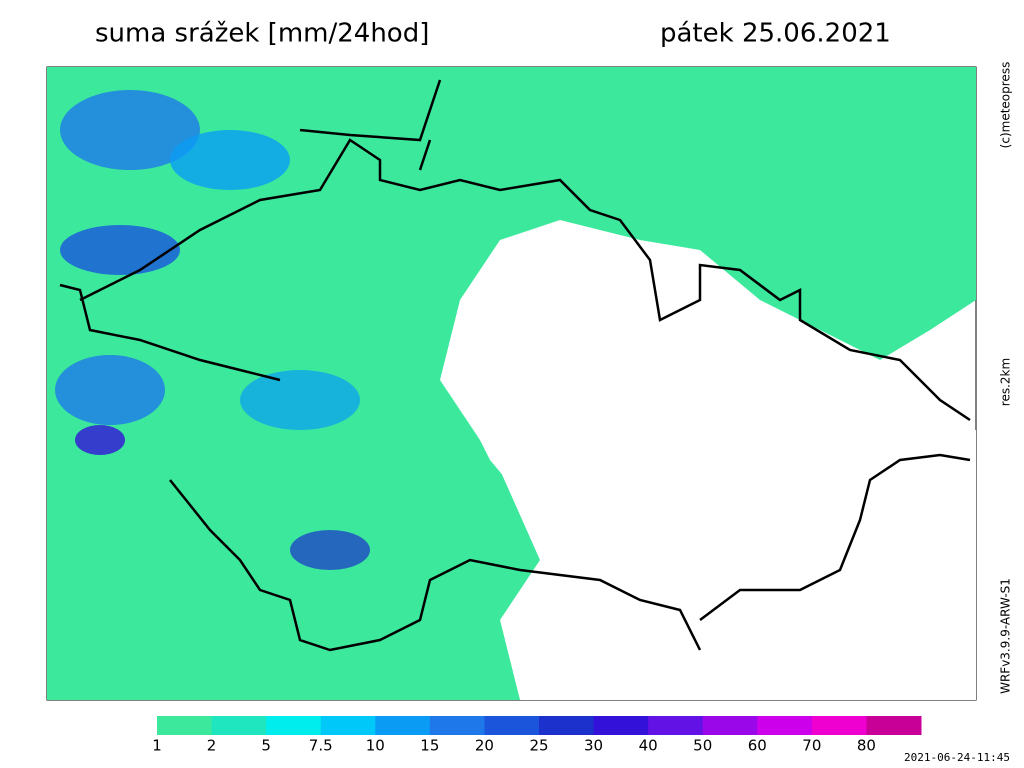 This screenshot has height=768, width=1024. Describe the element at coordinates (957, 757) in the screenshot. I see `timestamp: 2021-06-24-11:45` at that location.